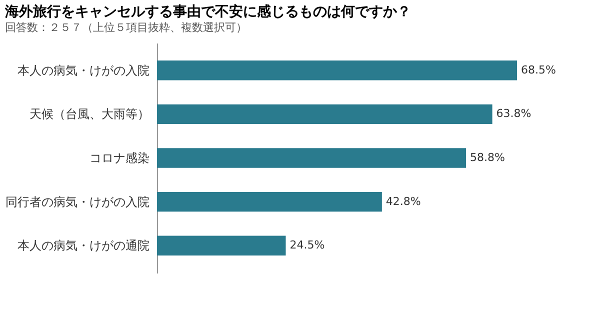 This screenshot has width=600, height=320. I want to click on y-tick-label: 天候（台風、大雨等）, so click(90, 114).